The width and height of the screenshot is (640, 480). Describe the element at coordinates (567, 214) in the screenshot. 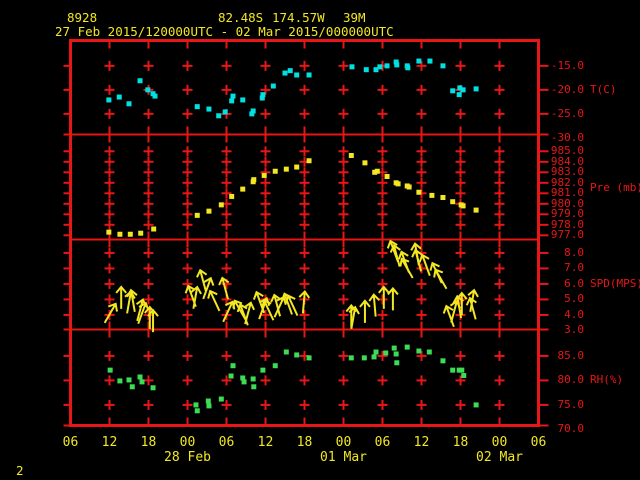

I see `y-tick-label: 979.0` at that location.